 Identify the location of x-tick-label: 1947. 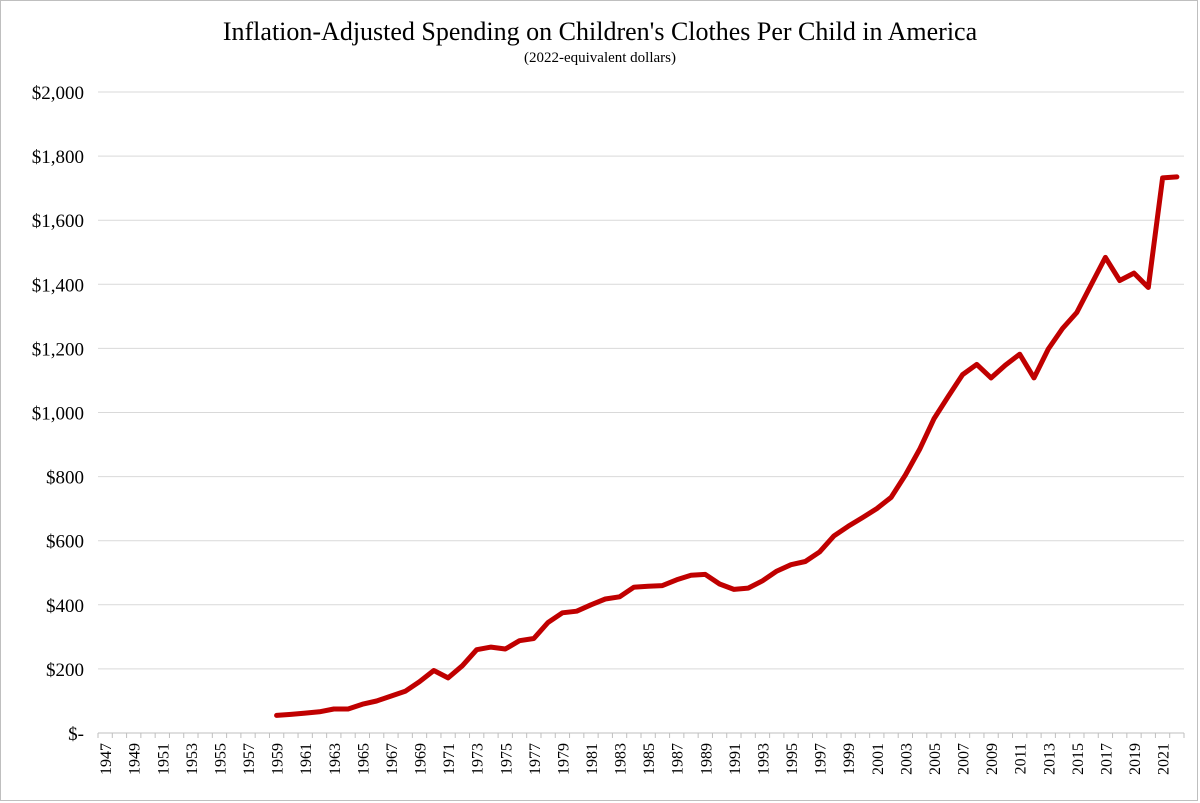
(106, 759).